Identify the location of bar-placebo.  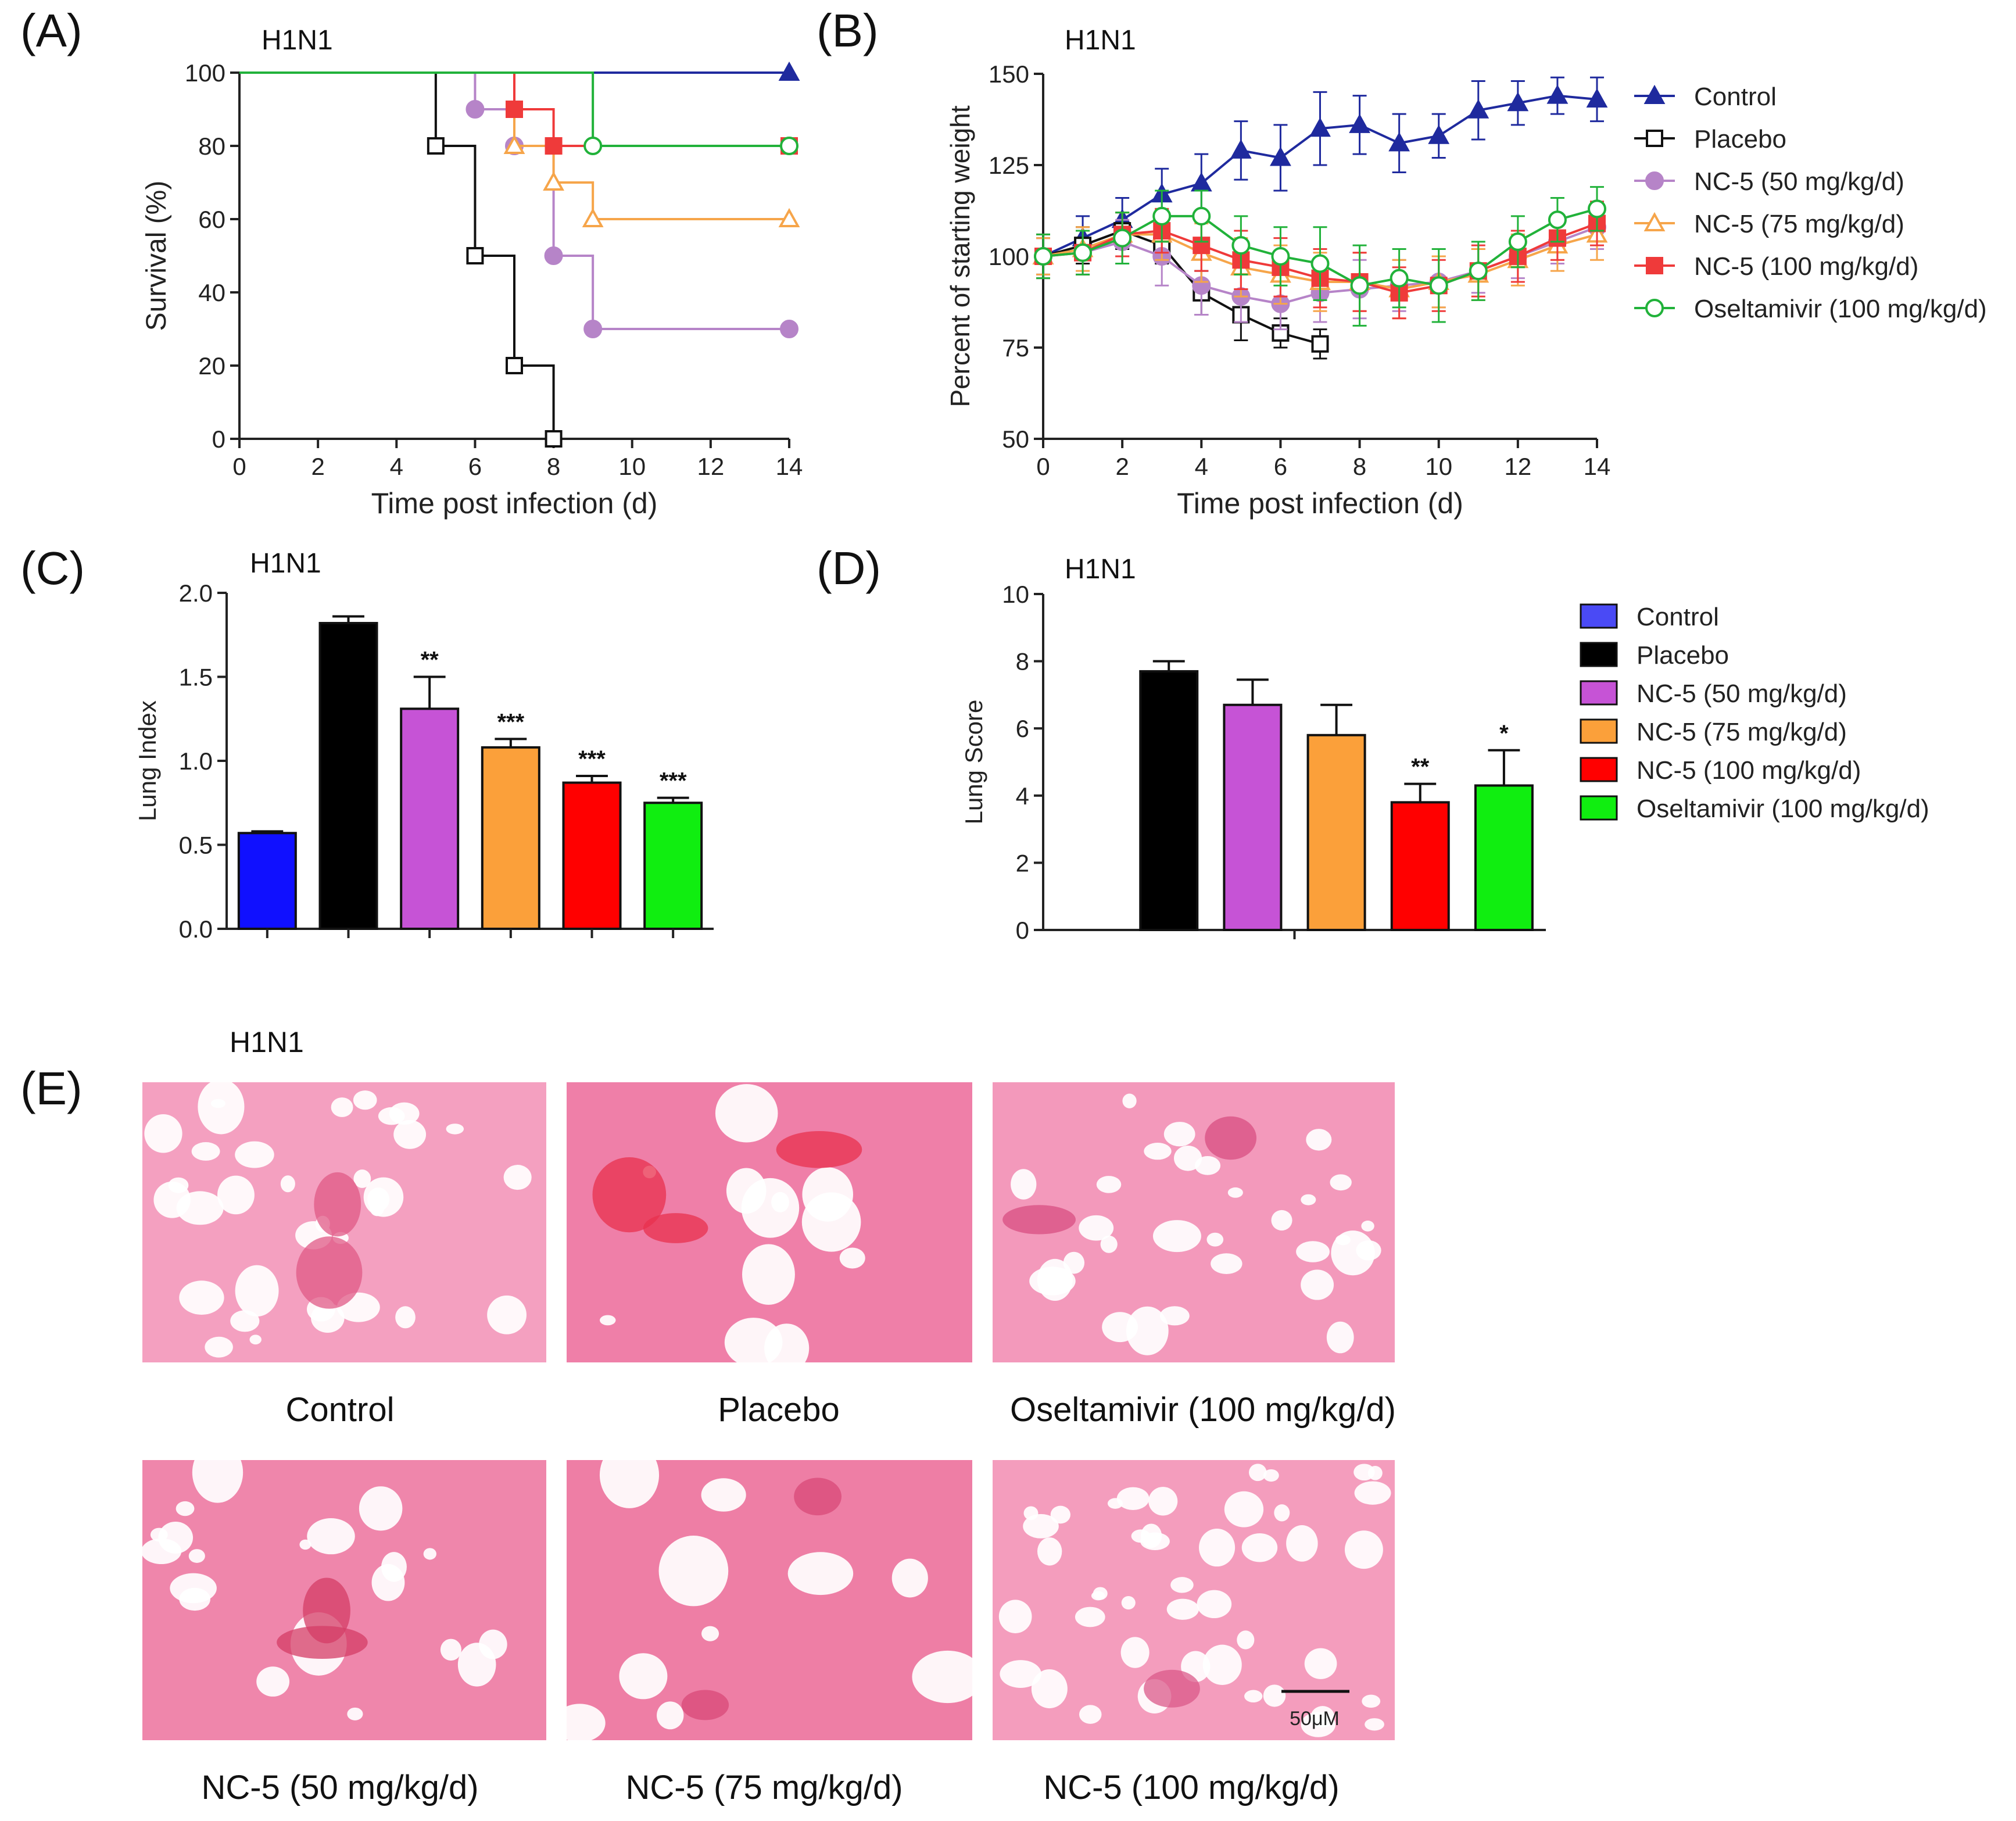
(1169, 796).